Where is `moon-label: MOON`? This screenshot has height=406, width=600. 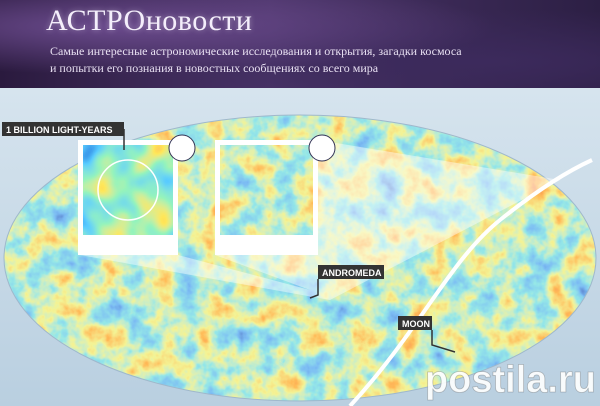 moon-label: MOON is located at coordinates (416, 324).